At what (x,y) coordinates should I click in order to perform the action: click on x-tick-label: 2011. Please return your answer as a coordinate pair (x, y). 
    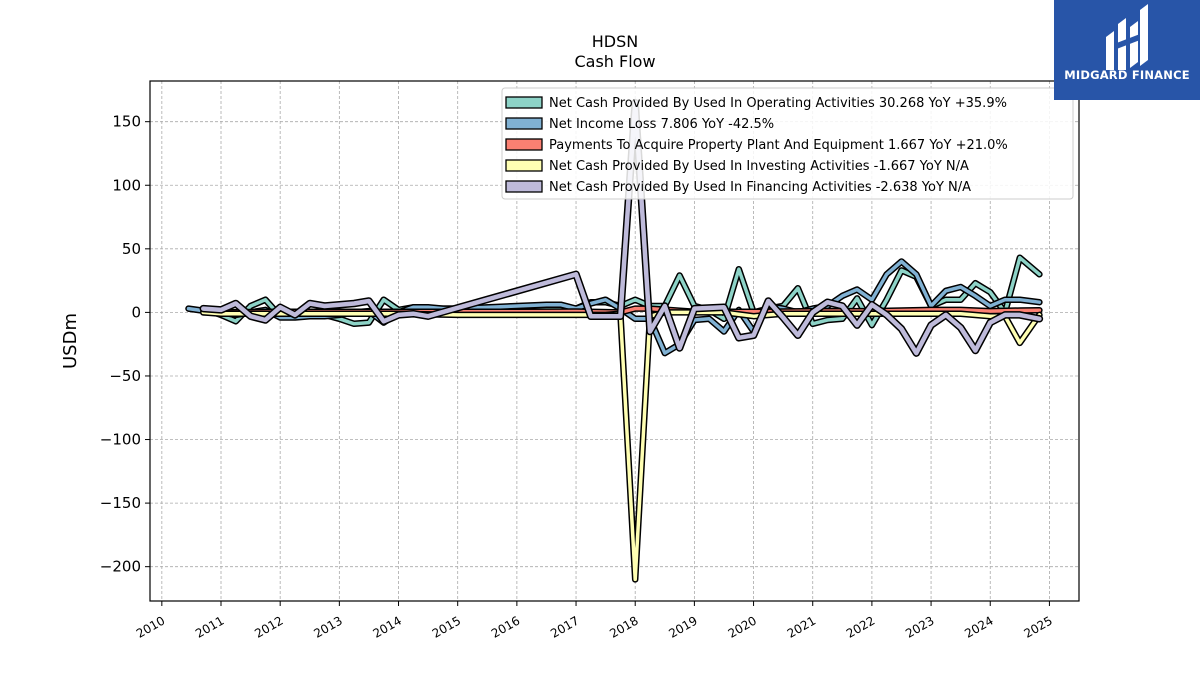
    Looking at the image, I should click on (209, 626).